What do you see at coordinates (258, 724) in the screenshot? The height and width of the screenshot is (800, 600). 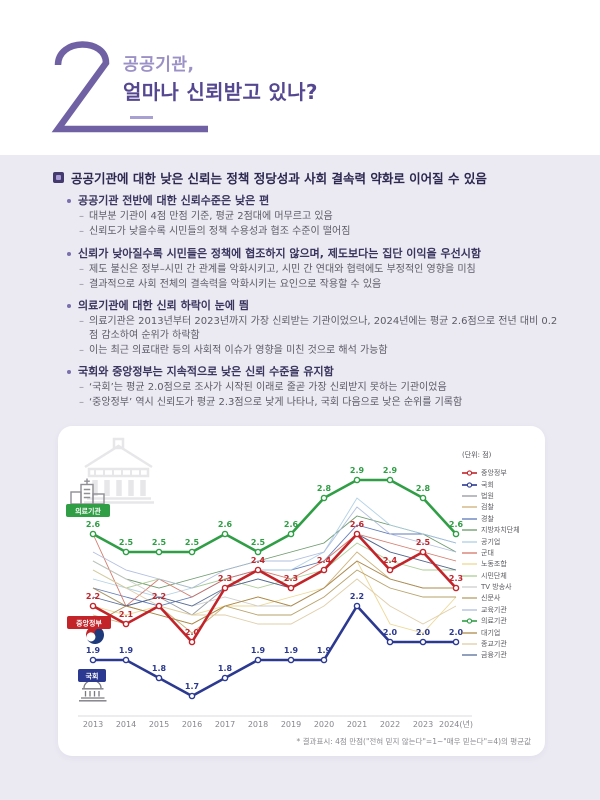 I see `x-tick-label: 2018` at bounding box center [258, 724].